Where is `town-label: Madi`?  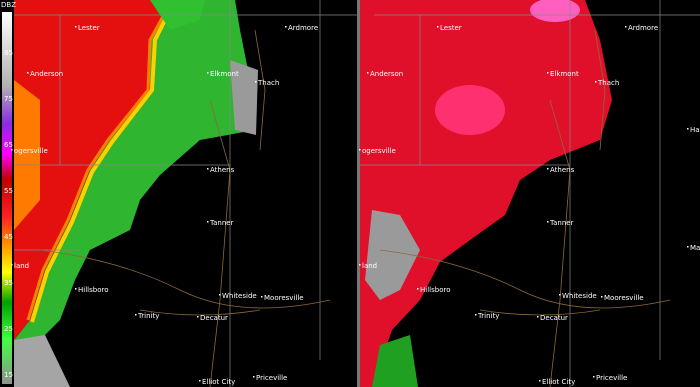
town-label: Madi is located at coordinates (695, 248).